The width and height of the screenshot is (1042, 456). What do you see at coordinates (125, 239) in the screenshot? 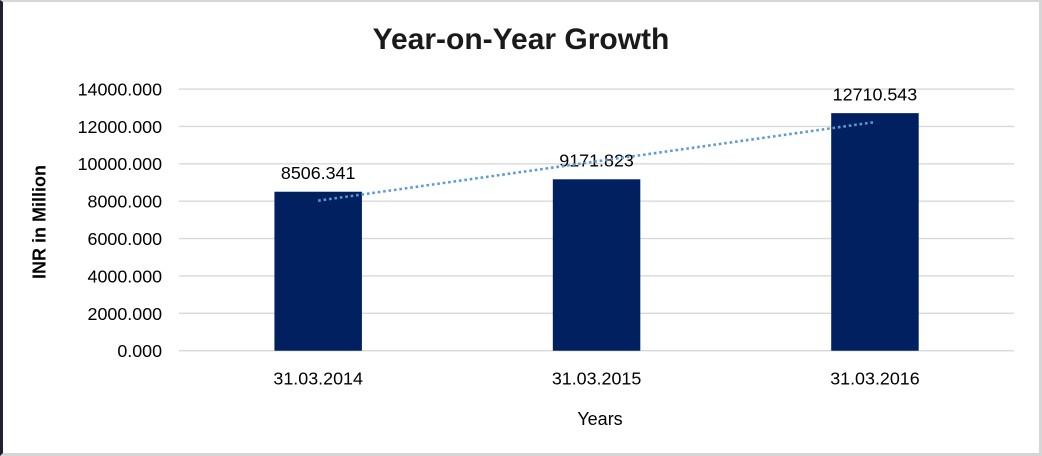
I see `y-tick-label: 6000.000` at bounding box center [125, 239].